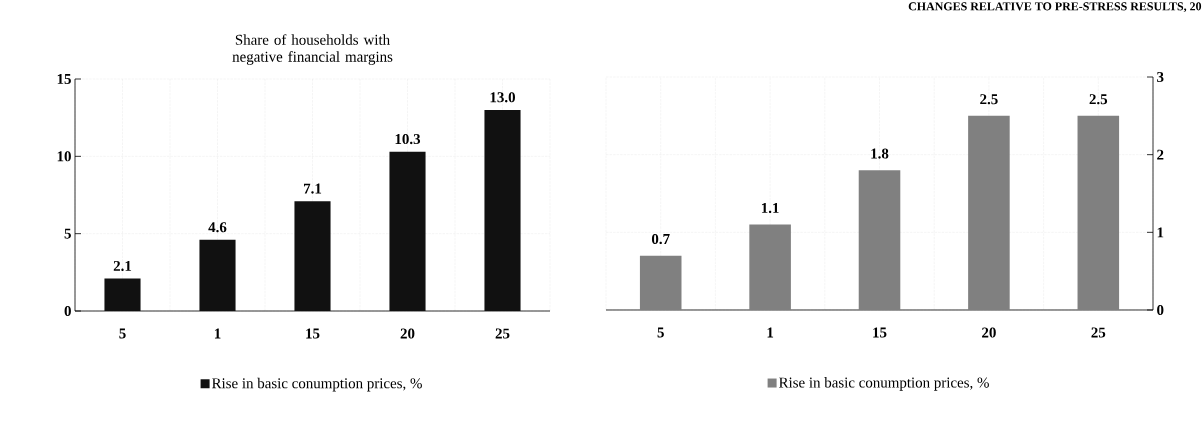 This screenshot has width=1203, height=428. I want to click on y-tick-label: 15, so click(64, 79).